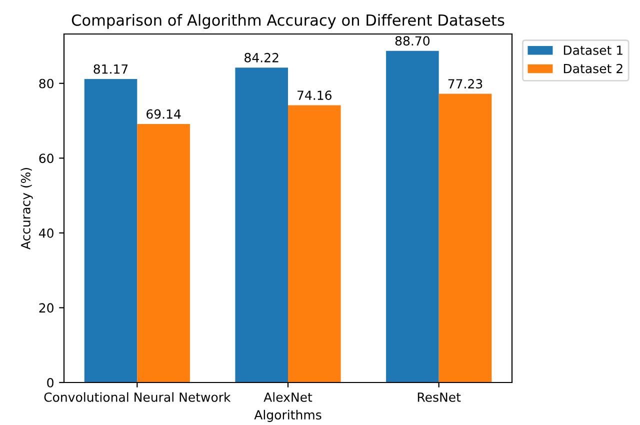 Image resolution: width=640 pixels, height=425 pixels. I want to click on y-axis-title: Accuracy (%), so click(26, 209).